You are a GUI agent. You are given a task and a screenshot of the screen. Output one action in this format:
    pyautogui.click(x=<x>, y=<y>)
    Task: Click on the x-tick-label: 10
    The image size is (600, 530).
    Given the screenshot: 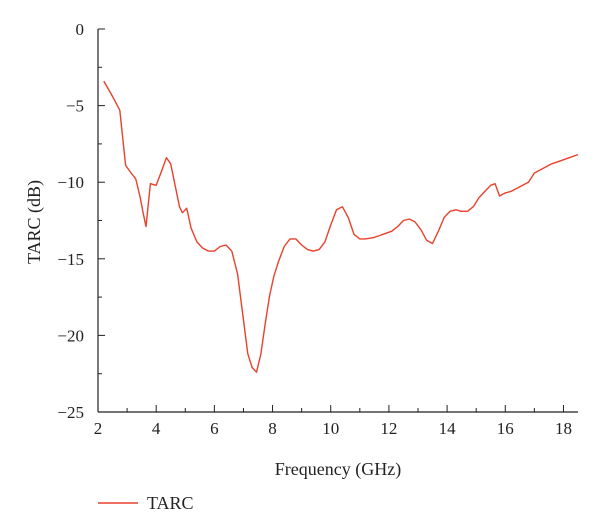 What is the action you would take?
    pyautogui.click(x=330, y=428)
    